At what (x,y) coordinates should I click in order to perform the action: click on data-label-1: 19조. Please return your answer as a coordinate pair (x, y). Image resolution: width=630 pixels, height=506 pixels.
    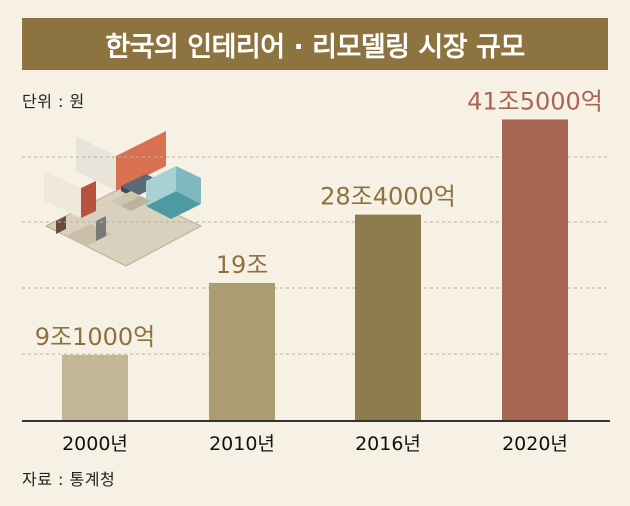
    Looking at the image, I should click on (242, 265).